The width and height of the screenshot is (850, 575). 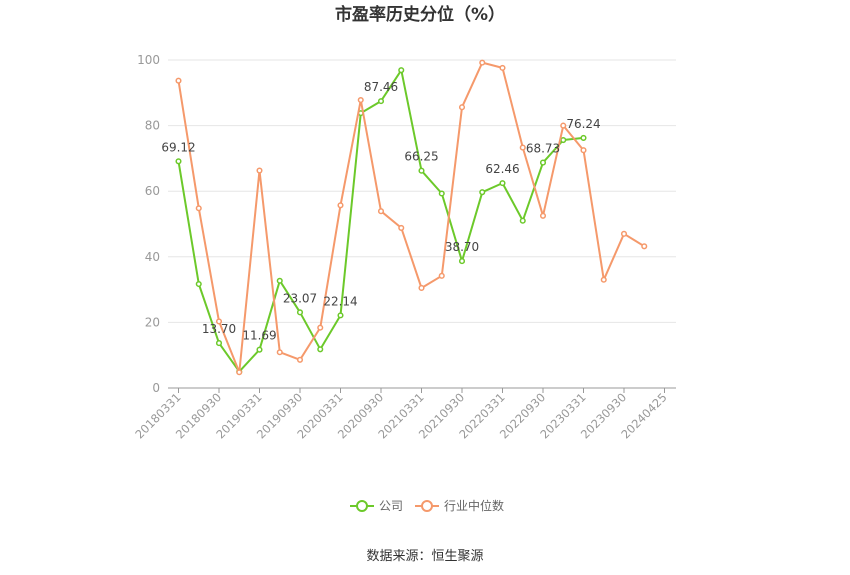 What do you see at coordinates (152, 257) in the screenshot?
I see `y-tick-label: 40` at bounding box center [152, 257].